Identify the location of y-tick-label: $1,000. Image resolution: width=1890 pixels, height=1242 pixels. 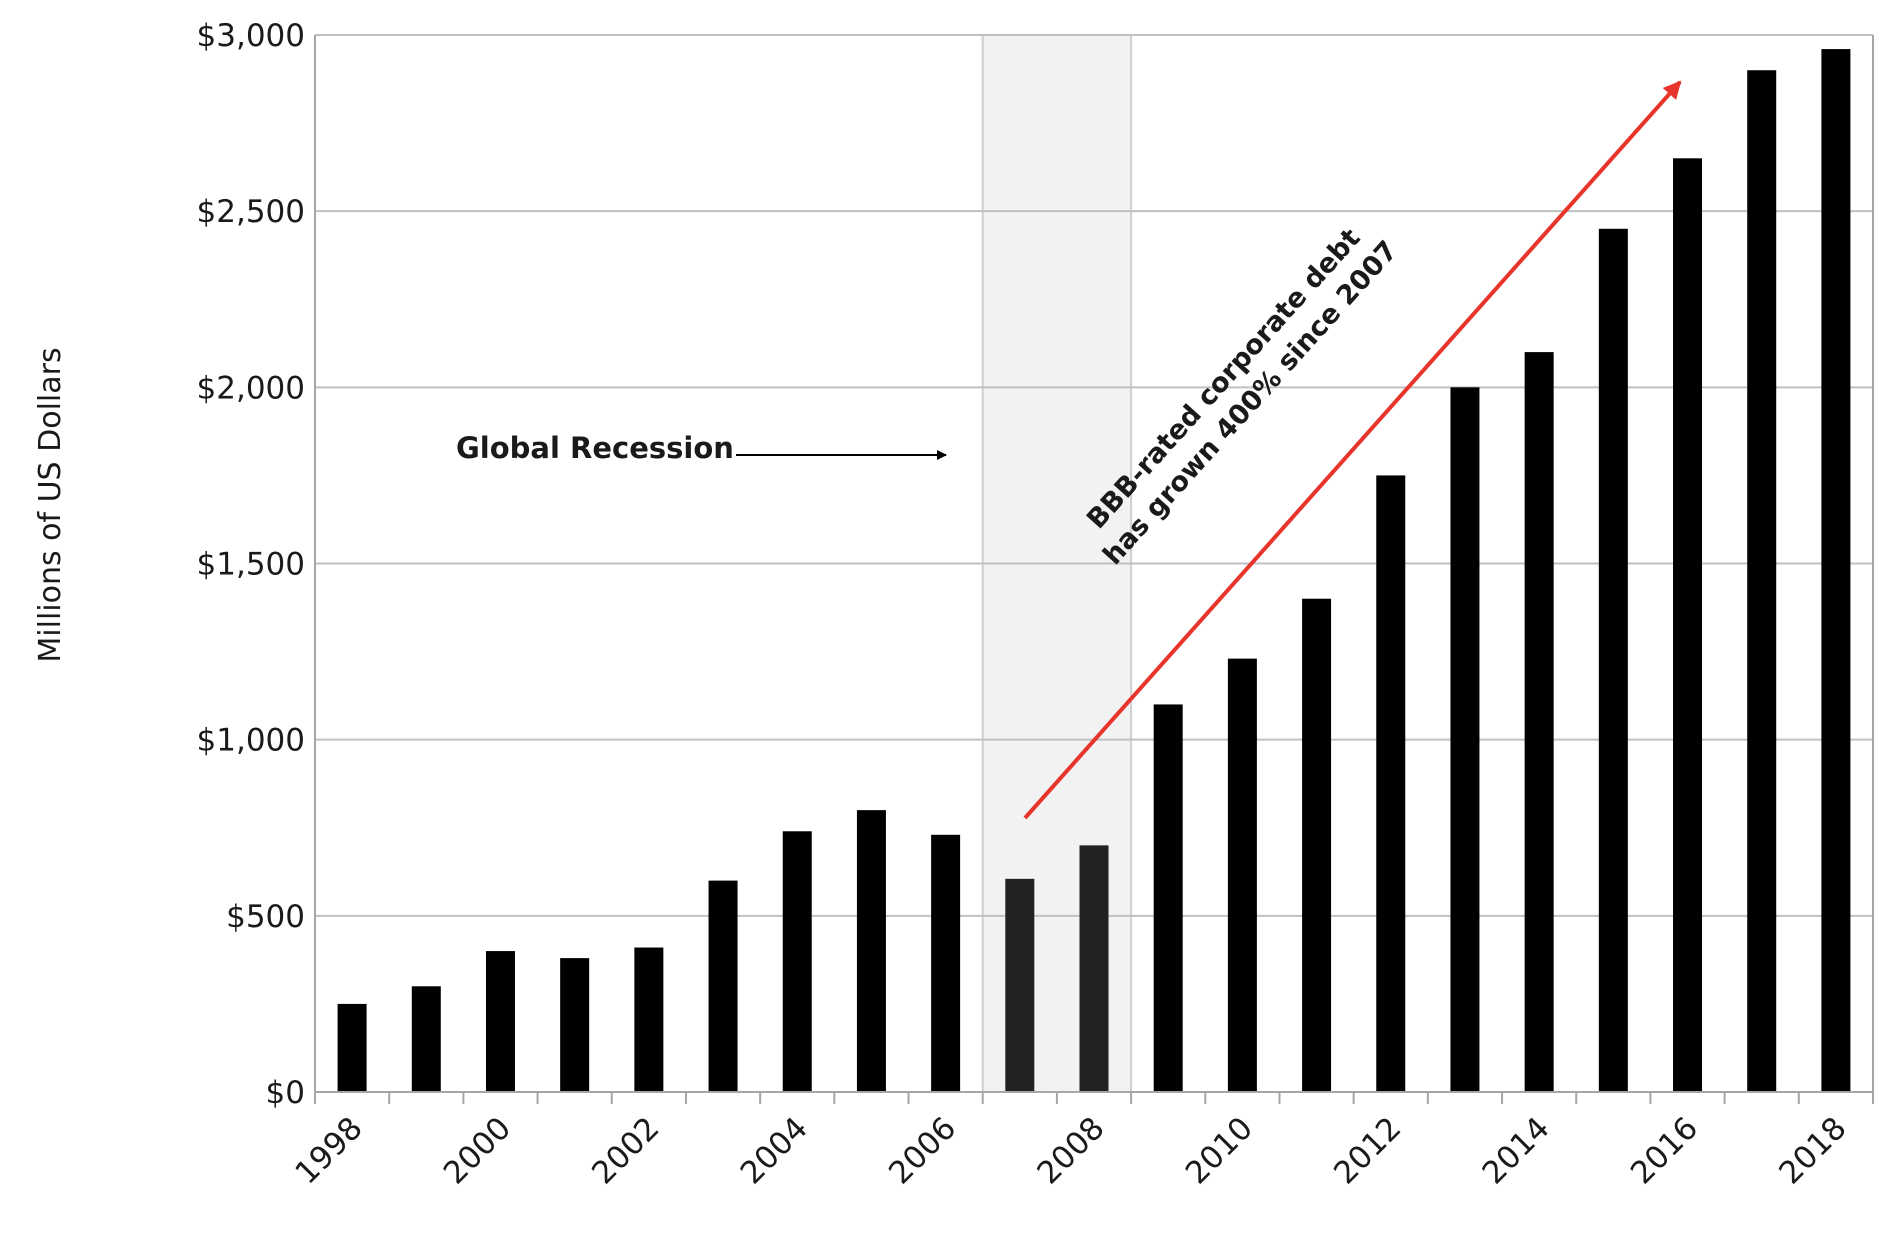
(251, 741).